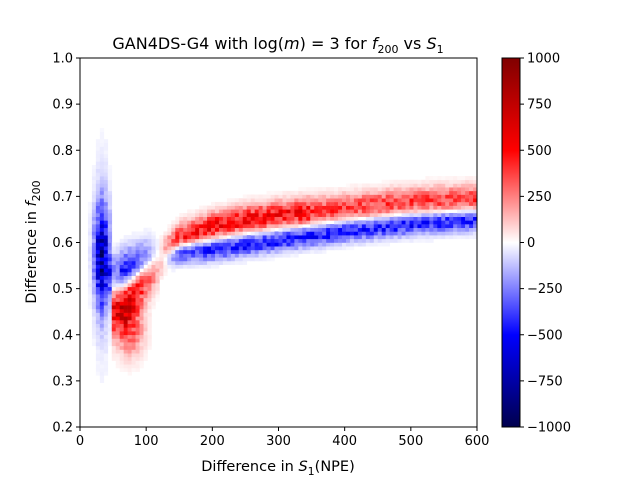 The width and height of the screenshot is (640, 480). Describe the element at coordinates (66, 244) in the screenshot. I see `y-axis: 0.20.30.40.50.60.70.80.91.0` at that location.